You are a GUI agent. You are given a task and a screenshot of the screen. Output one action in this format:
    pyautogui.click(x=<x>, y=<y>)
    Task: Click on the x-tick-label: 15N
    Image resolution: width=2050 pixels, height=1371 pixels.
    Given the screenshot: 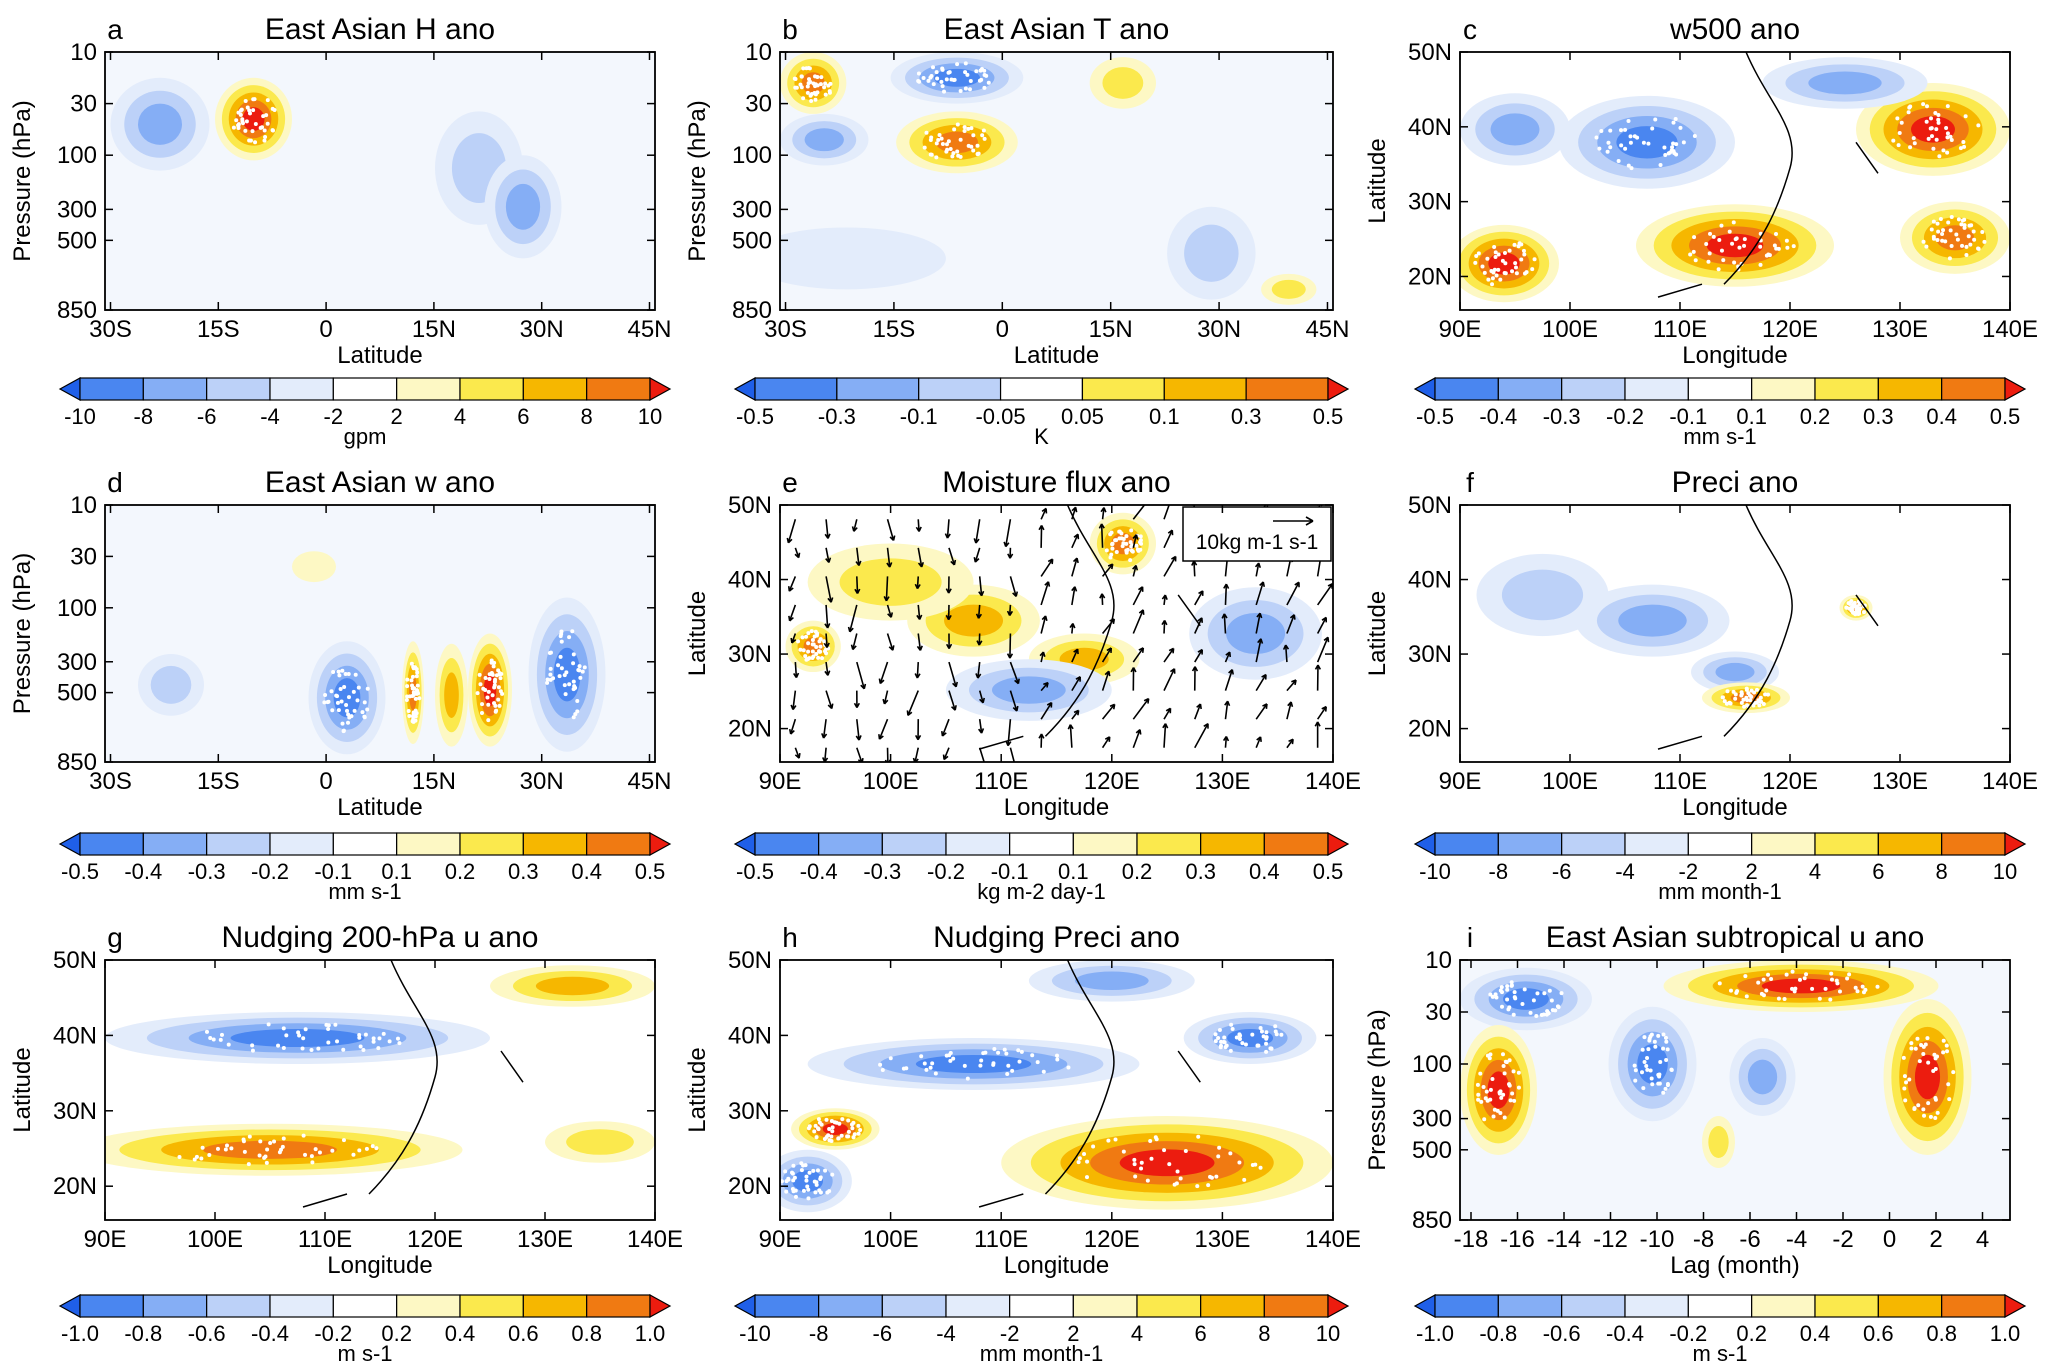 What is the action you would take?
    pyautogui.click(x=434, y=329)
    